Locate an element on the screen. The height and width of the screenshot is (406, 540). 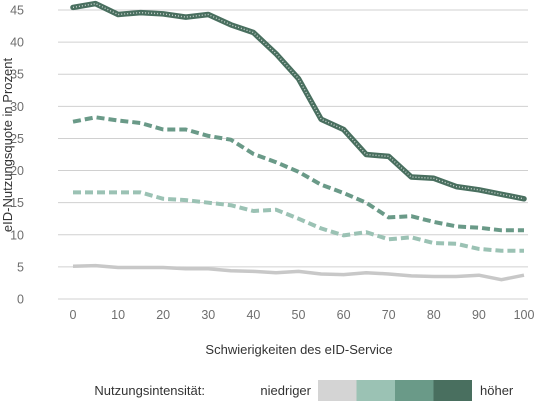
y-tick-label-15: 15 is located at coordinates (17, 203).